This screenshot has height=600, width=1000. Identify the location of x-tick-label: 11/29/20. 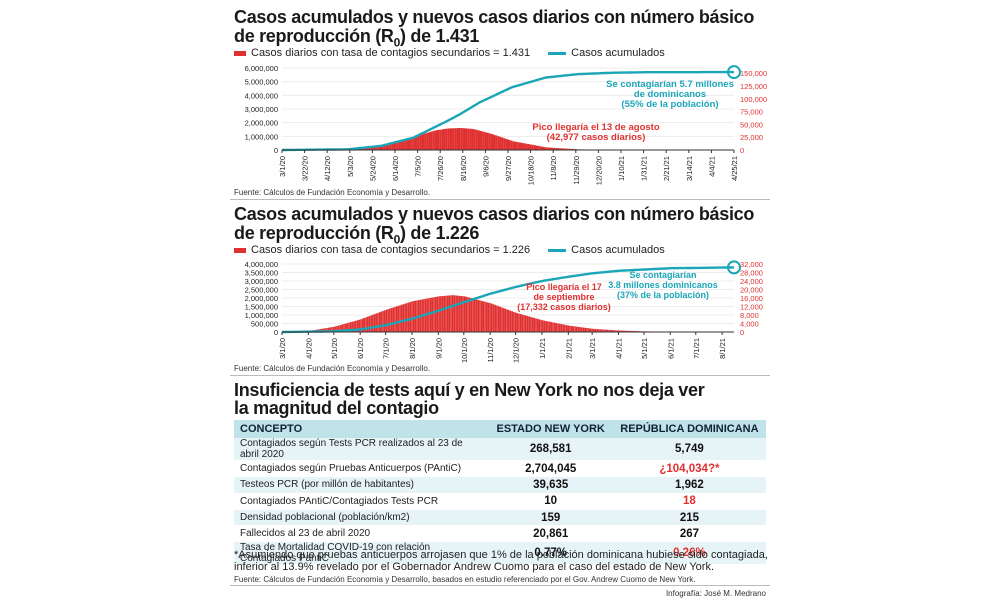
(576, 170).